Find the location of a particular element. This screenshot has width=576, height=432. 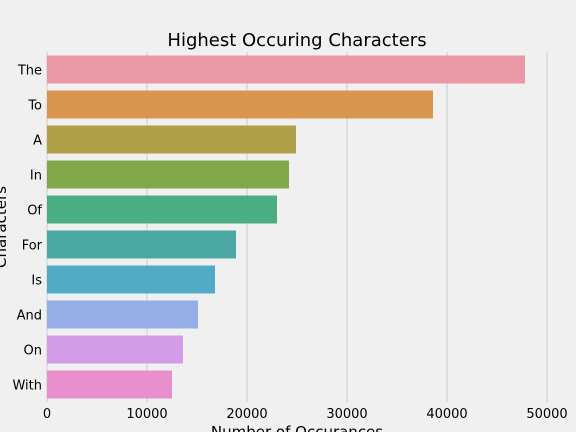

chart-title: Highest Occuring Characters is located at coordinates (296, 40).